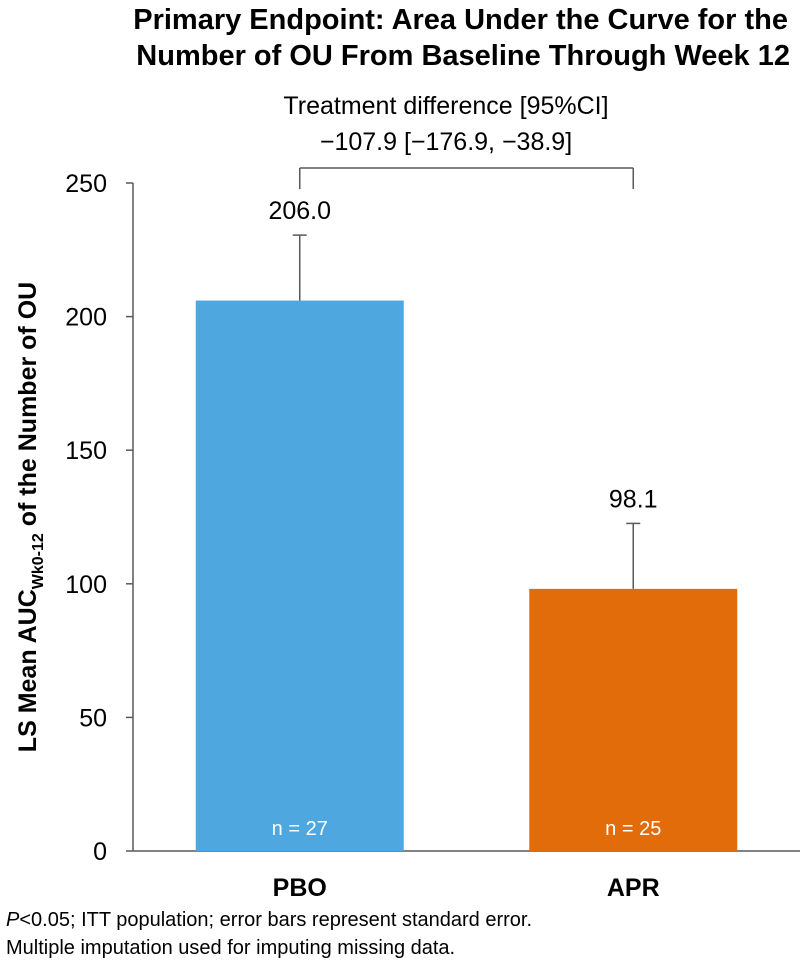 The width and height of the screenshot is (800, 972). What do you see at coordinates (86, 184) in the screenshot?
I see `y-tick-label: 250` at bounding box center [86, 184].